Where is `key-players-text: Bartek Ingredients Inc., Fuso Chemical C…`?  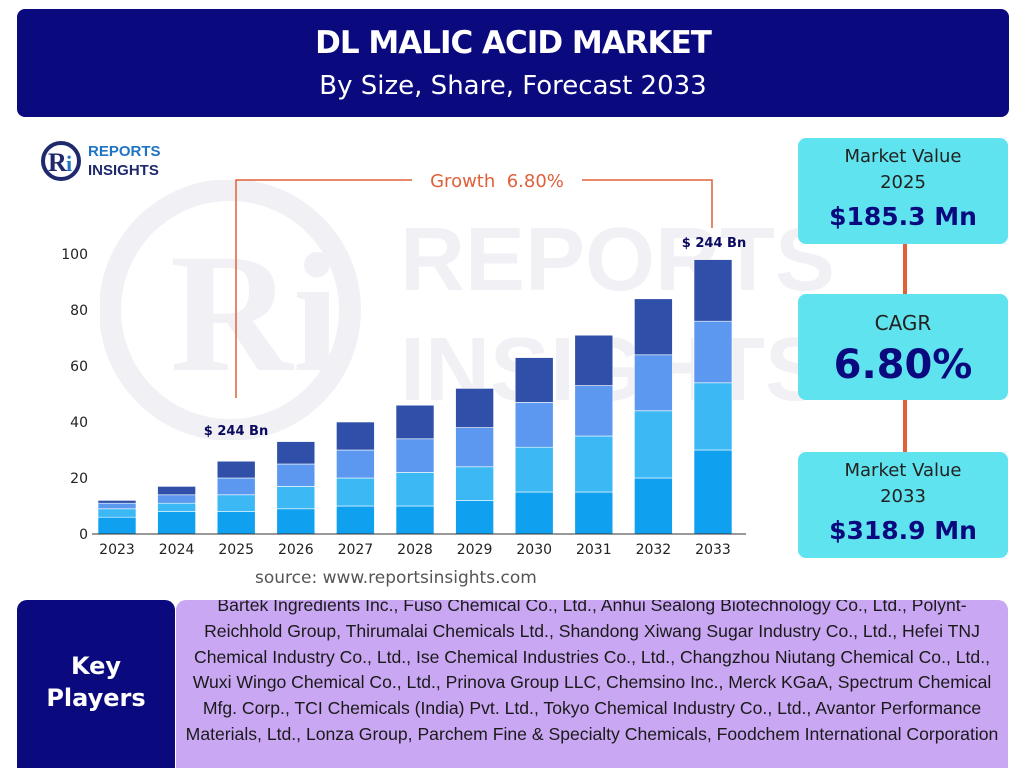
key-players-text: Bartek Ingredients Inc., Fuso Chemical C… is located at coordinates (592, 672).